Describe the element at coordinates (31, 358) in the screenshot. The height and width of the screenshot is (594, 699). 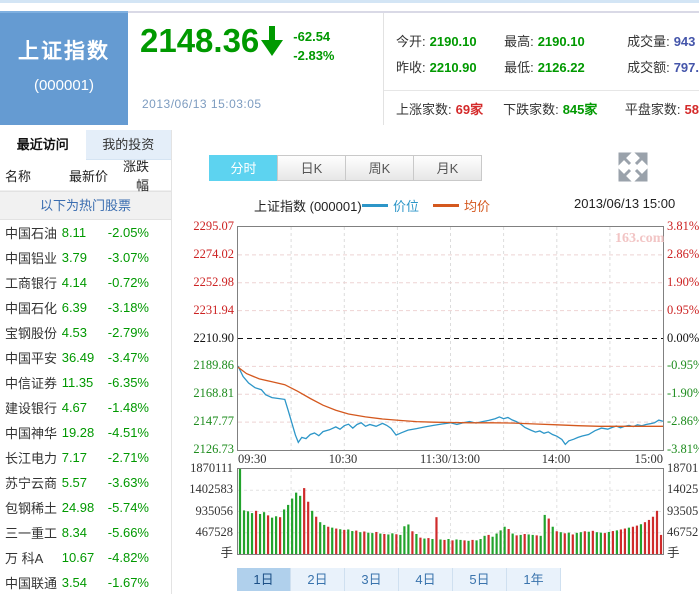
I see `stock-name: 中国平安` at that location.